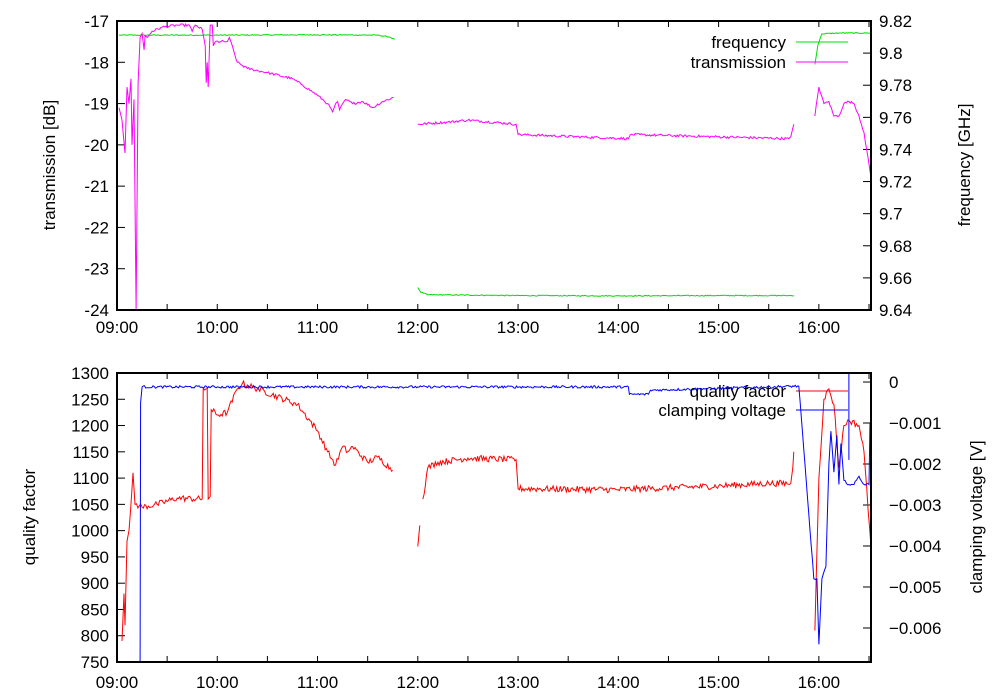 The image size is (1000, 700). What do you see at coordinates (893, 382) in the screenshot?
I see `y2-tick-label: 0` at bounding box center [893, 382].